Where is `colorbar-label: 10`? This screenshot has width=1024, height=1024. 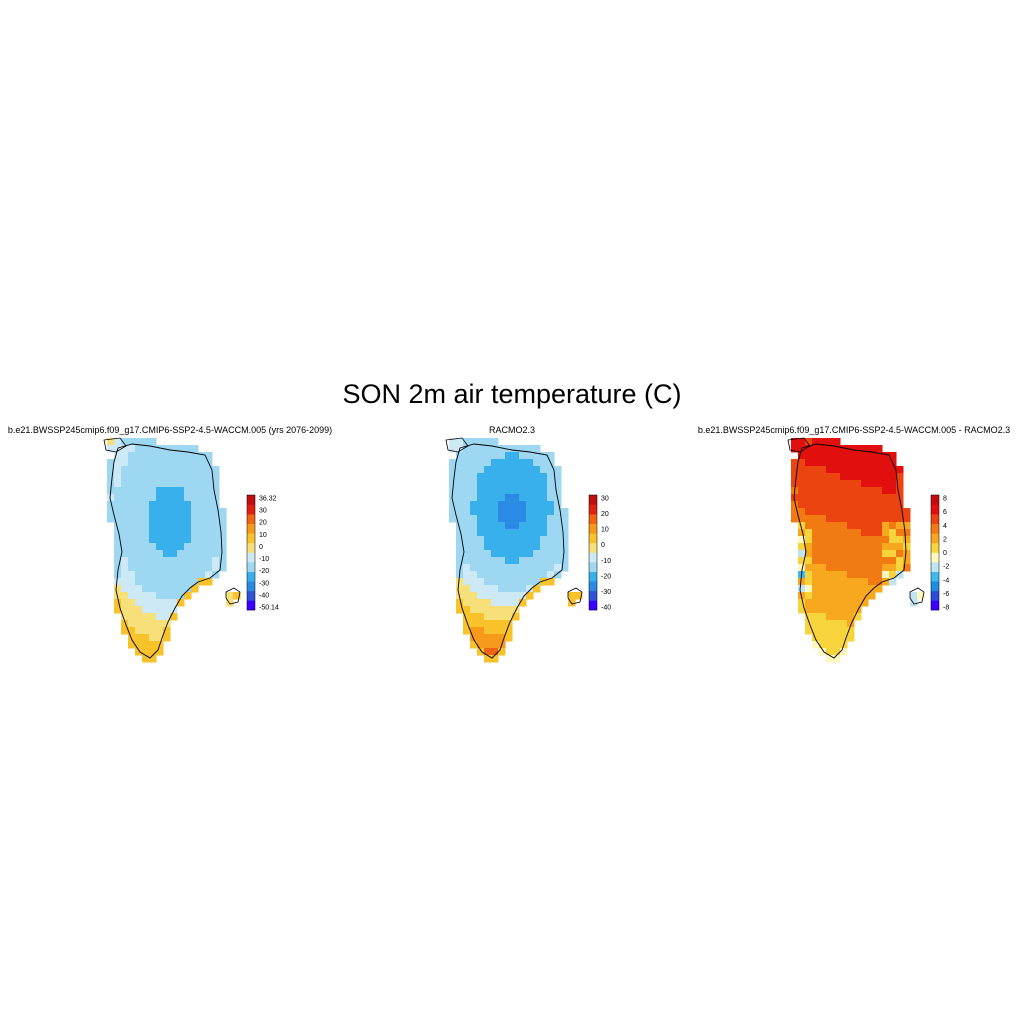 colorbar-label: 10 is located at coordinates (263, 535).